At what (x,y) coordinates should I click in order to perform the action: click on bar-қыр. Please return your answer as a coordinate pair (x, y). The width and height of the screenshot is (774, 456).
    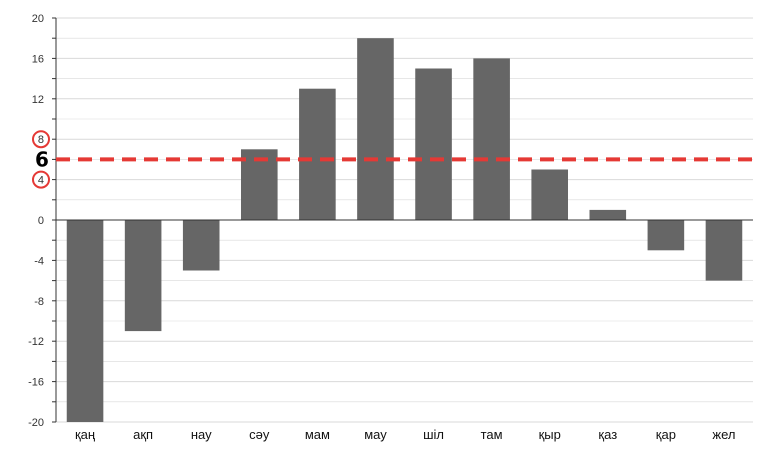
    Looking at the image, I should click on (550, 194).